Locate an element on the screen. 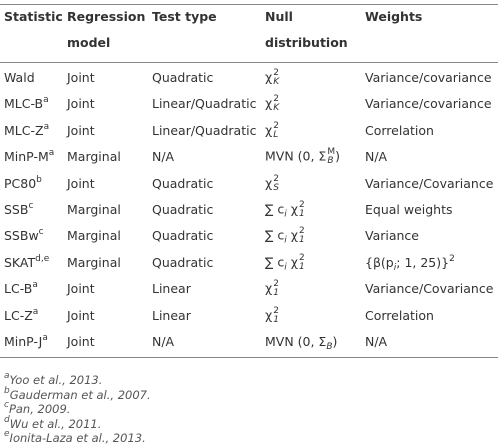  footnote: aYoo et al., 2013. is located at coordinates (53, 380).